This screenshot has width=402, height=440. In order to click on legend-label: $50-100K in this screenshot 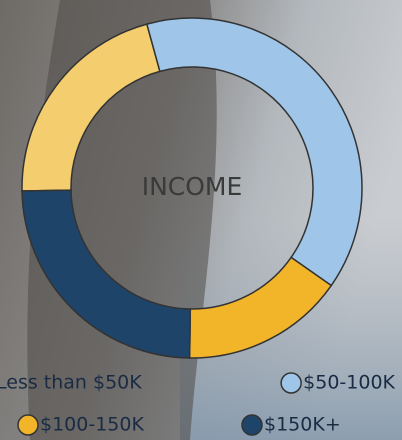, I will do `click(349, 383)`.